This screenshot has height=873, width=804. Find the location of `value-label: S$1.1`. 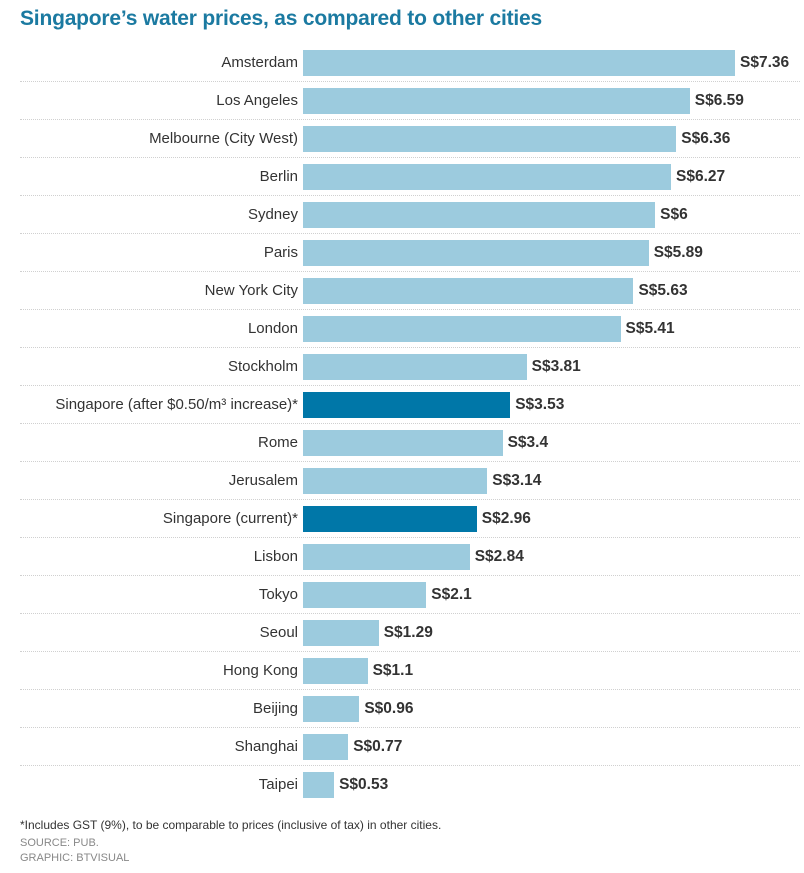

value-label: S$1.1 is located at coordinates (393, 670).